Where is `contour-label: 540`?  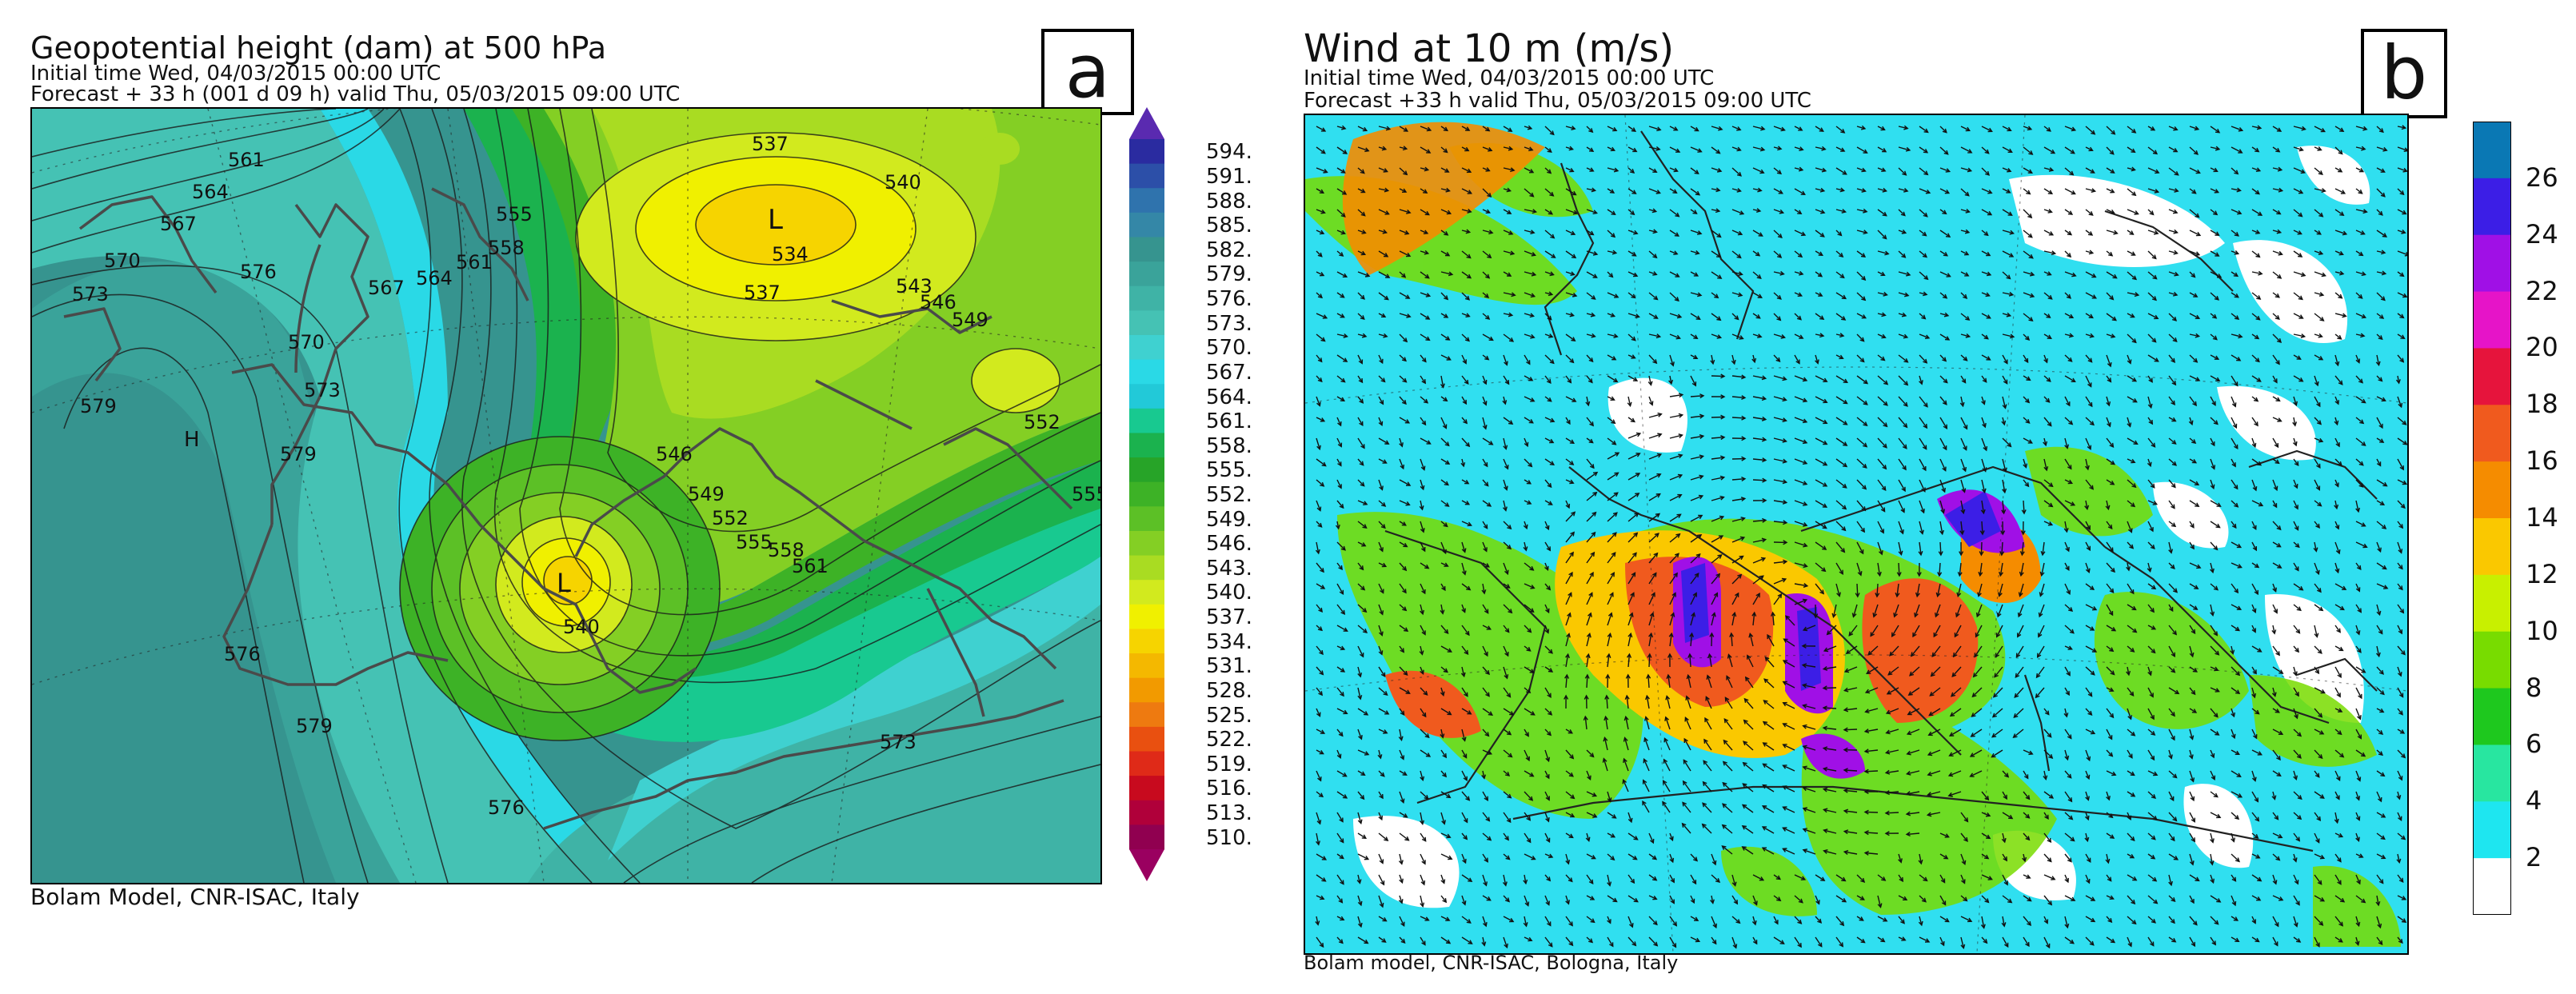 contour-label: 540 is located at coordinates (582, 627).